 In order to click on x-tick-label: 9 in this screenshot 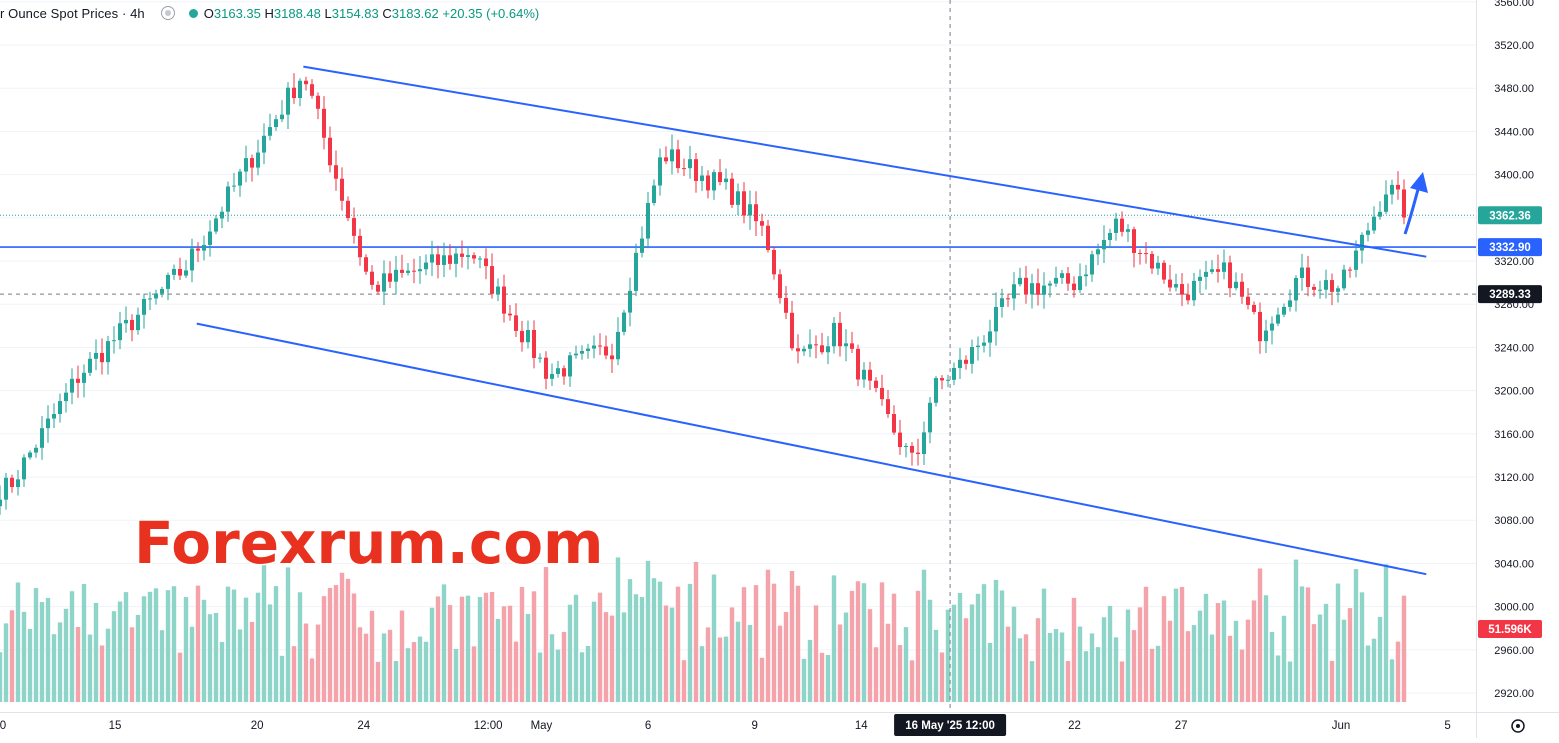, I will do `click(754, 726)`.